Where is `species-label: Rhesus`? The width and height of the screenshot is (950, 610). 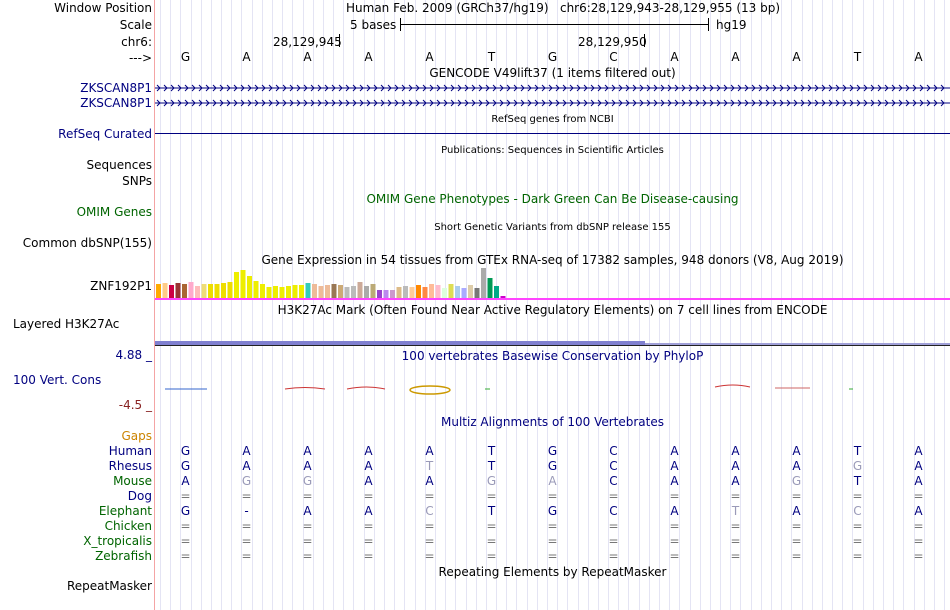 species-label: Rhesus is located at coordinates (130, 466).